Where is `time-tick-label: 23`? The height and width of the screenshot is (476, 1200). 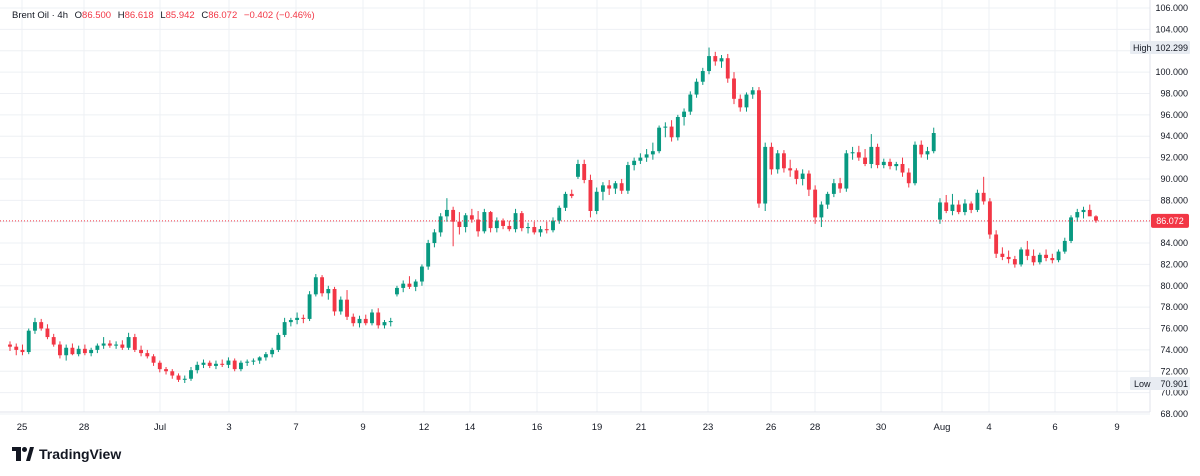 time-tick-label: 23 is located at coordinates (708, 427).